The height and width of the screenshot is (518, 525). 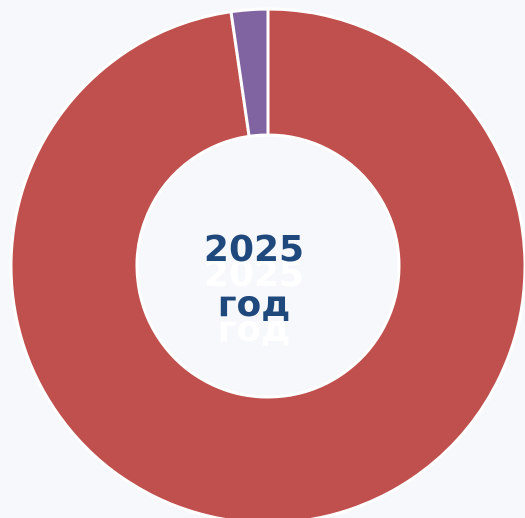 What do you see at coordinates (254, 329) in the screenshot?
I see `center-text-shadow: год` at bounding box center [254, 329].